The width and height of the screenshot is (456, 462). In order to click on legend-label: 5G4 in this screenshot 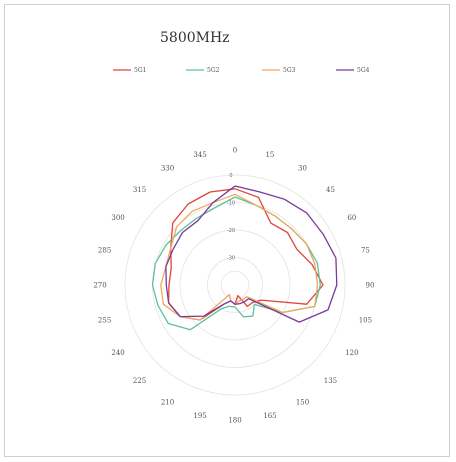, I will do `click(363, 70)`.